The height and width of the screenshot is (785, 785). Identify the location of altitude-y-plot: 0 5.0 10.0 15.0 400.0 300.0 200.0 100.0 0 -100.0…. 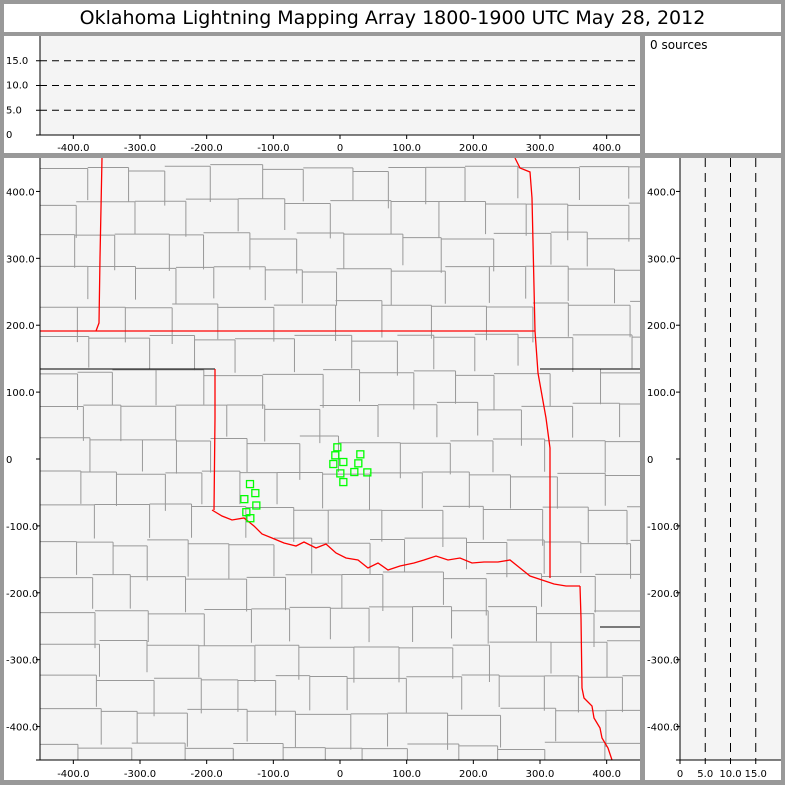
(714, 469).